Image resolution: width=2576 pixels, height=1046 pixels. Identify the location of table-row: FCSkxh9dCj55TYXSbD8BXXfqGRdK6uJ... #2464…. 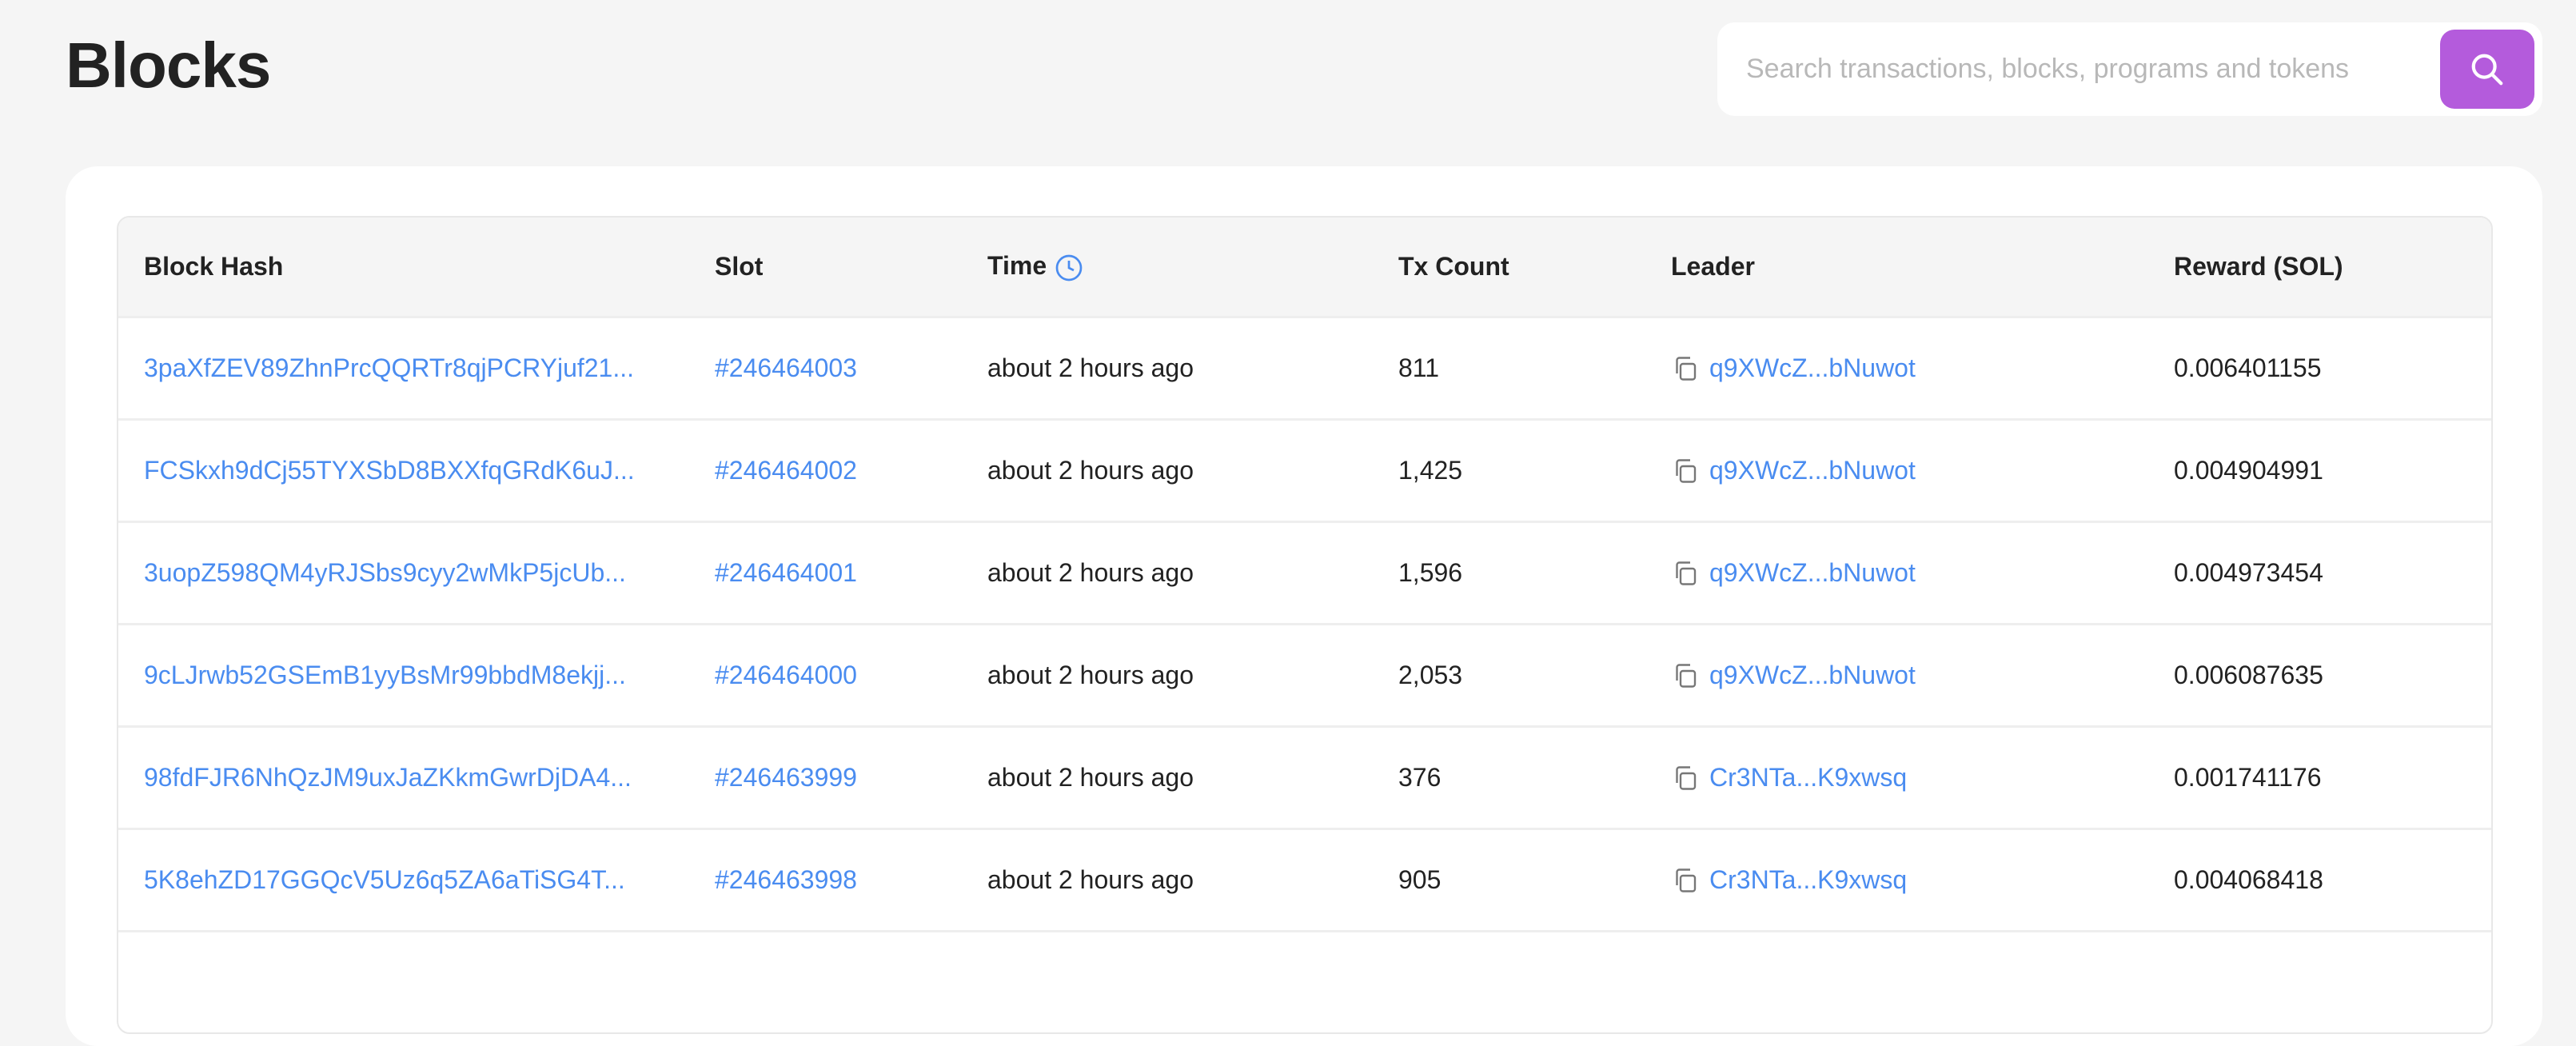
(1304, 470).